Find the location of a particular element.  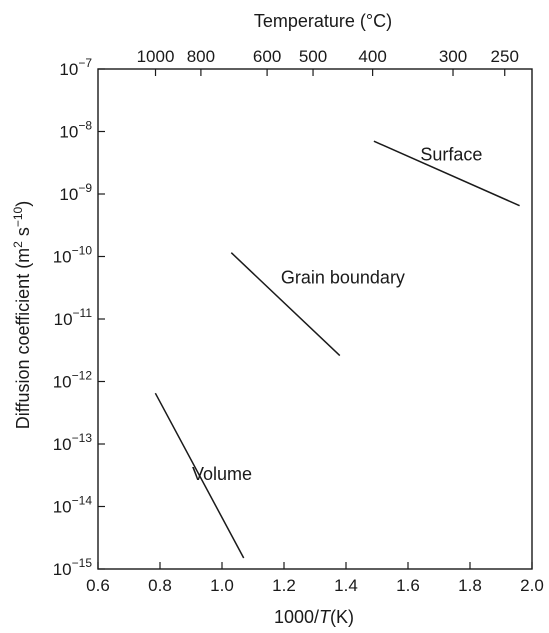

x-tick-label: 1.6 is located at coordinates (408, 585).